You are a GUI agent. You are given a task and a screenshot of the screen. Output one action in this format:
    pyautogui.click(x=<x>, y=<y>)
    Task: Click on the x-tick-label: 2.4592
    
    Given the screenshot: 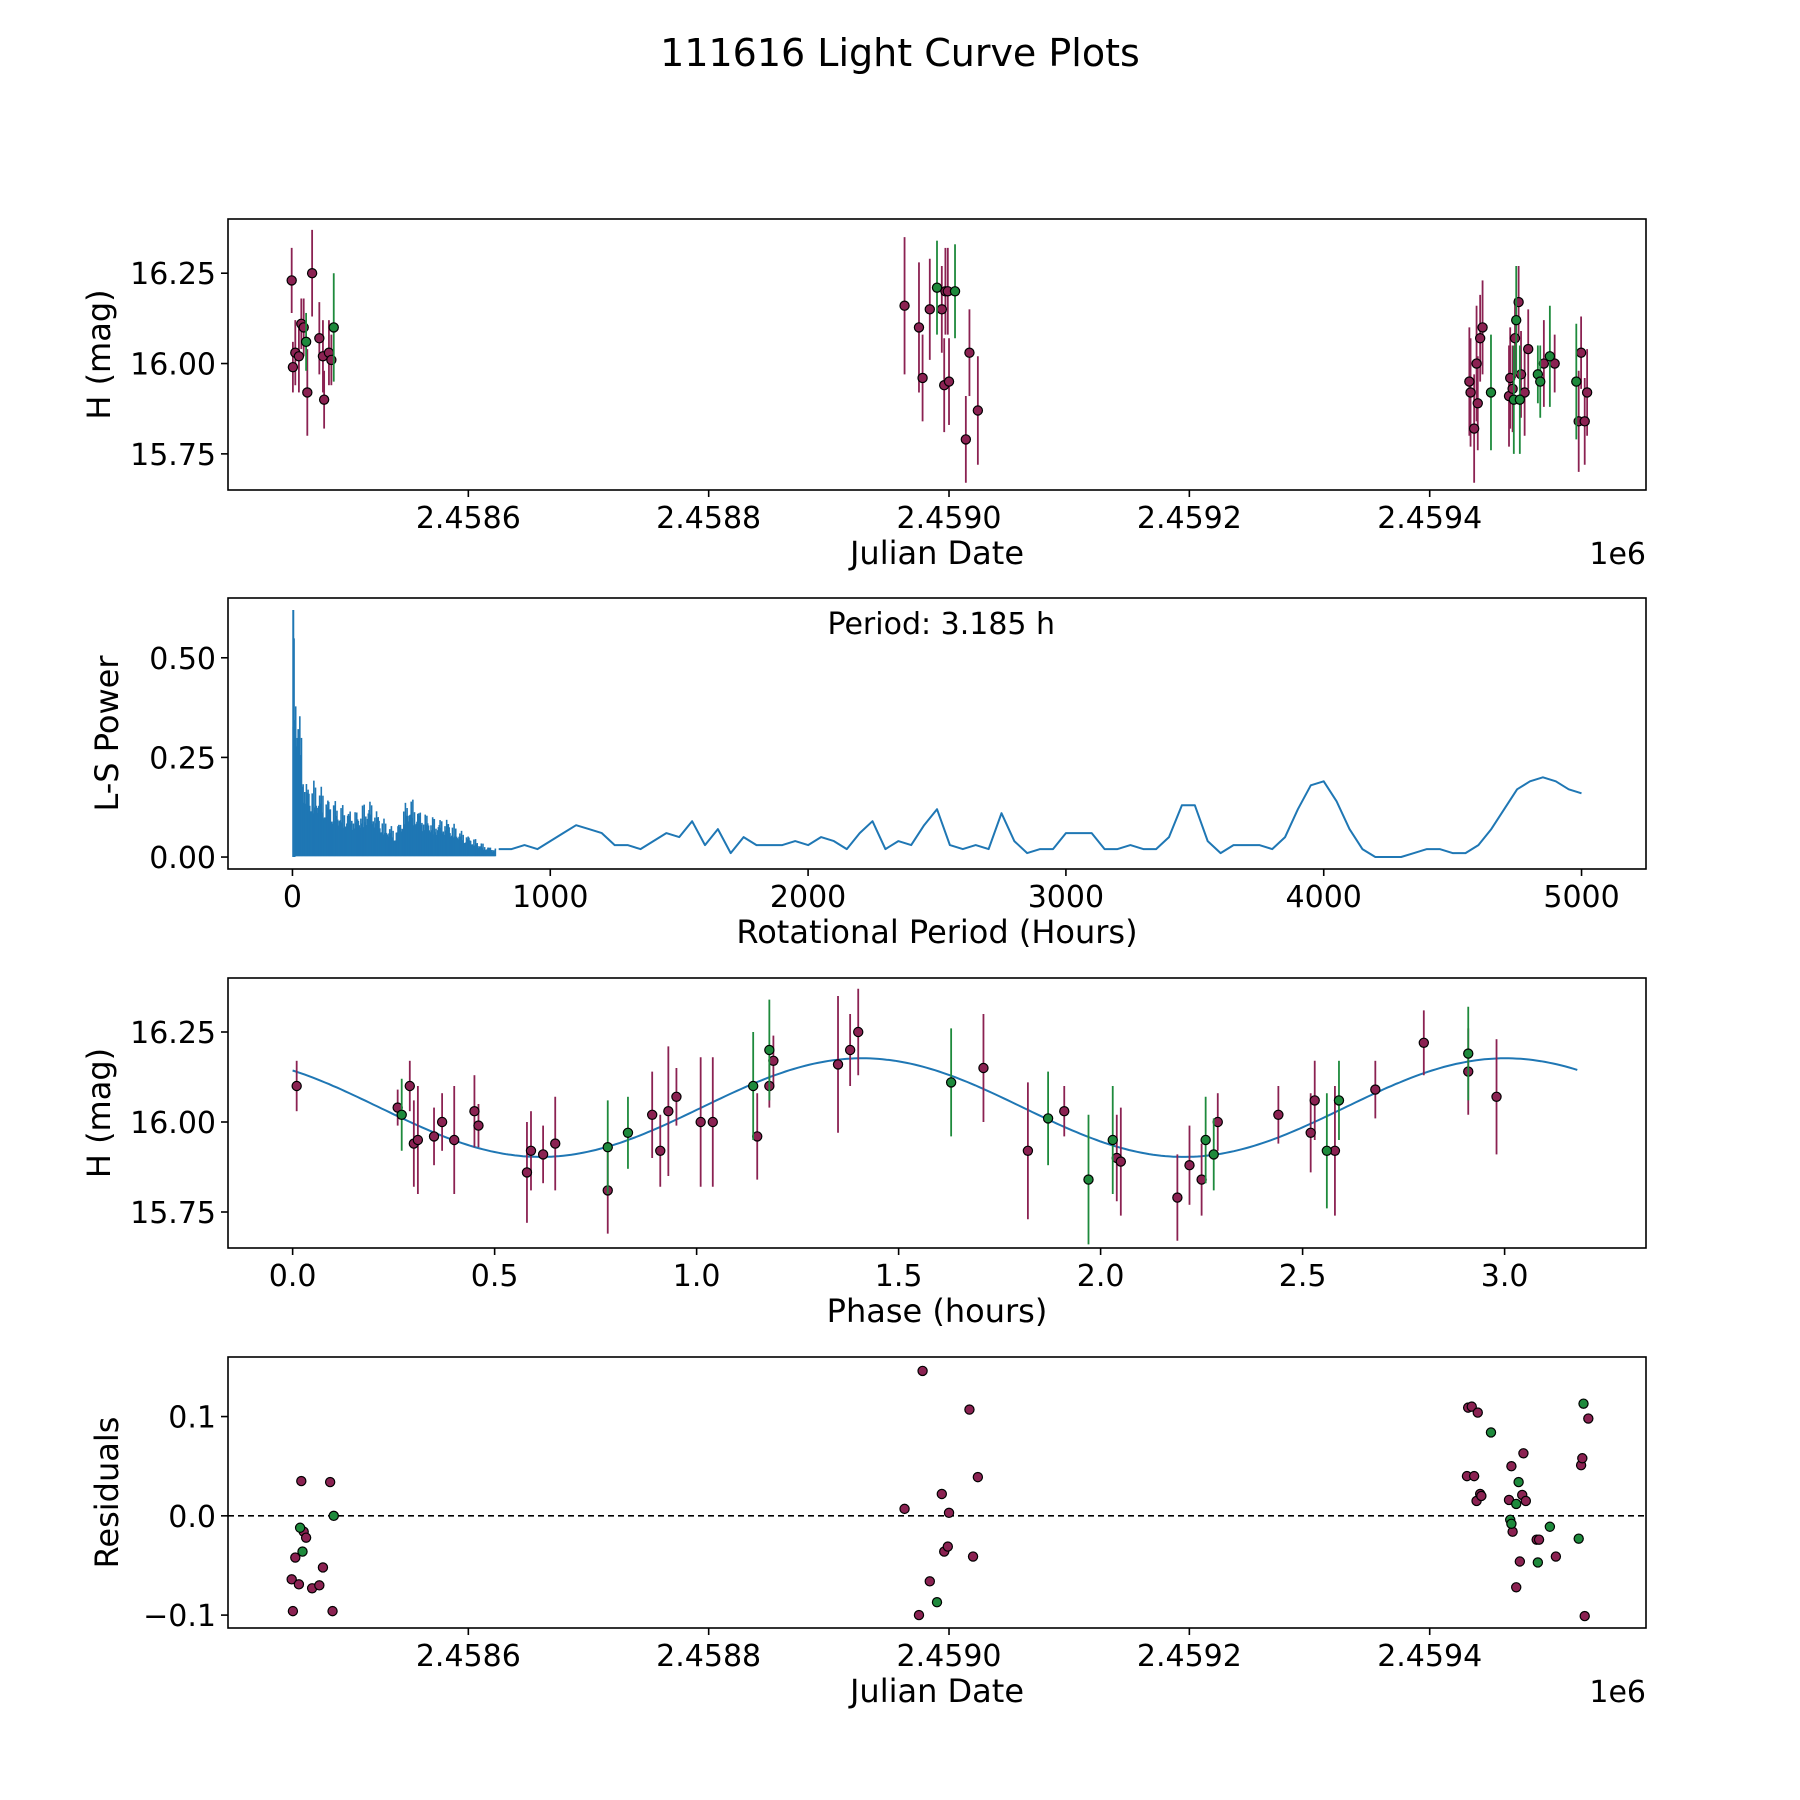 What is the action you would take?
    pyautogui.click(x=1189, y=518)
    